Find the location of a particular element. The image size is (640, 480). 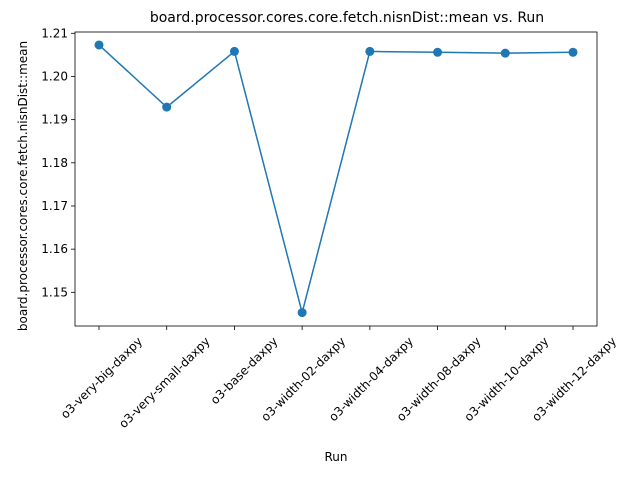

y-tick-label: 1.18 is located at coordinates (54, 163).